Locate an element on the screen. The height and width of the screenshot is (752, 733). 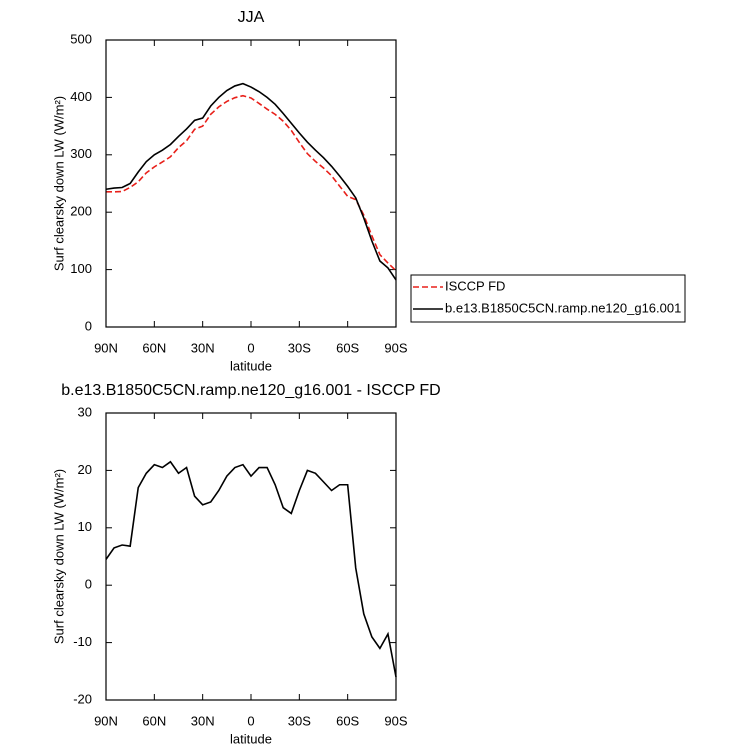
legend-label: ISCCP FD is located at coordinates (475, 285).